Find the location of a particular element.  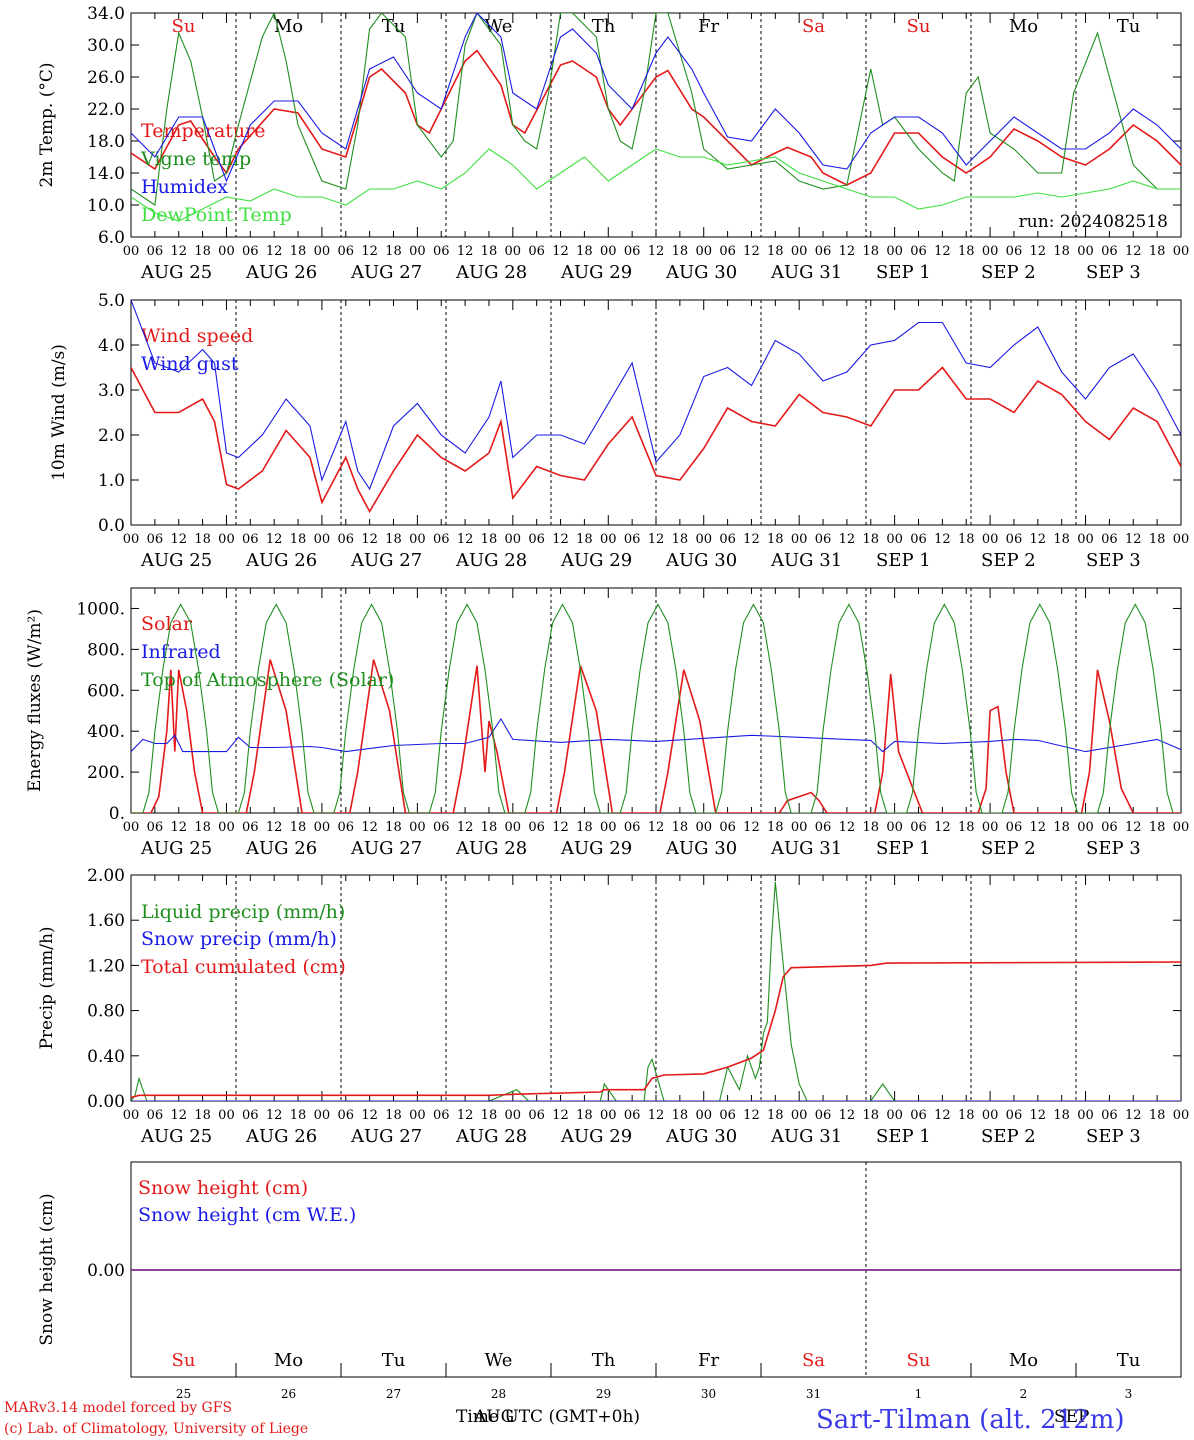

date-label: AUG 26 is located at coordinates (281, 1136).